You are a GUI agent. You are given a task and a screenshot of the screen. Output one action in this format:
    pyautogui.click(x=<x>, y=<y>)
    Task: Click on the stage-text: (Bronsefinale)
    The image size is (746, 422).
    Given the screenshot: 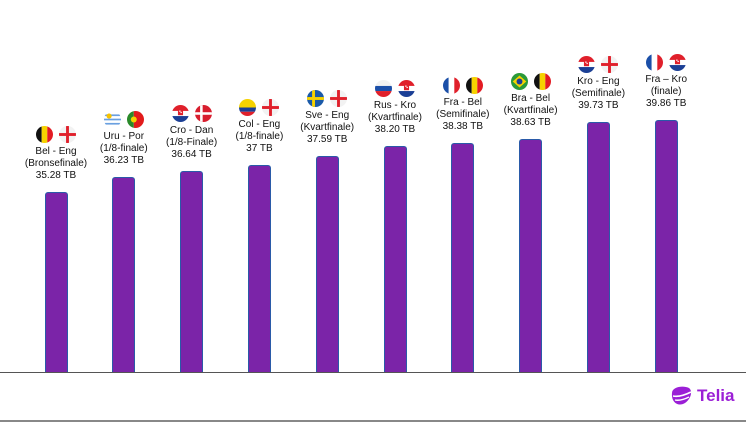 What is the action you would take?
    pyautogui.click(x=56, y=163)
    